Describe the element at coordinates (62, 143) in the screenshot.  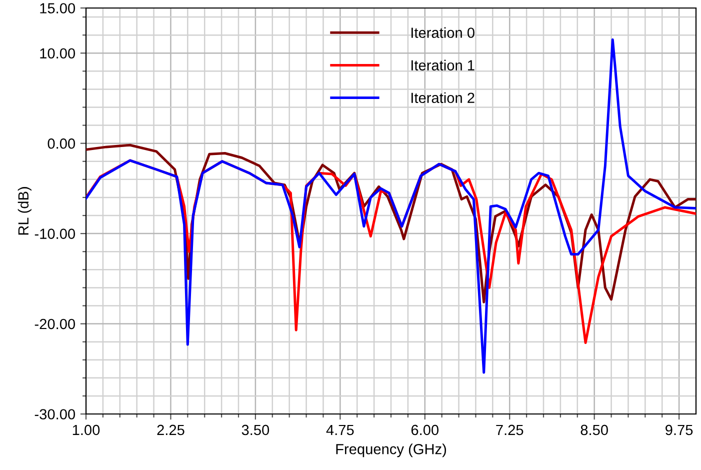
I see `y-tick-label: 0.00` at that location.